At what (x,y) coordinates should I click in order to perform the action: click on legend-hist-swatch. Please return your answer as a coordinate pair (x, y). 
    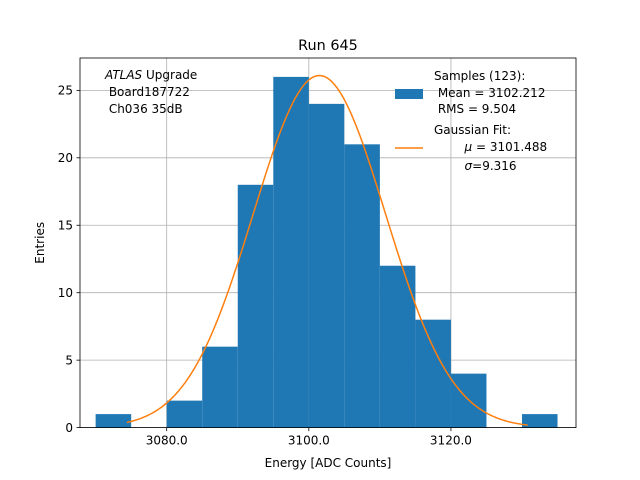
    Looking at the image, I should click on (409, 94).